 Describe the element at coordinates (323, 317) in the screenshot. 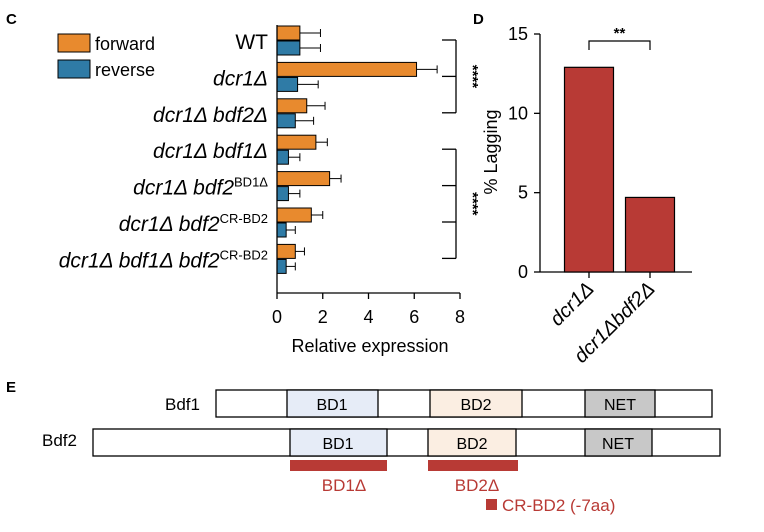

I see `x-tick-label: 2` at that location.